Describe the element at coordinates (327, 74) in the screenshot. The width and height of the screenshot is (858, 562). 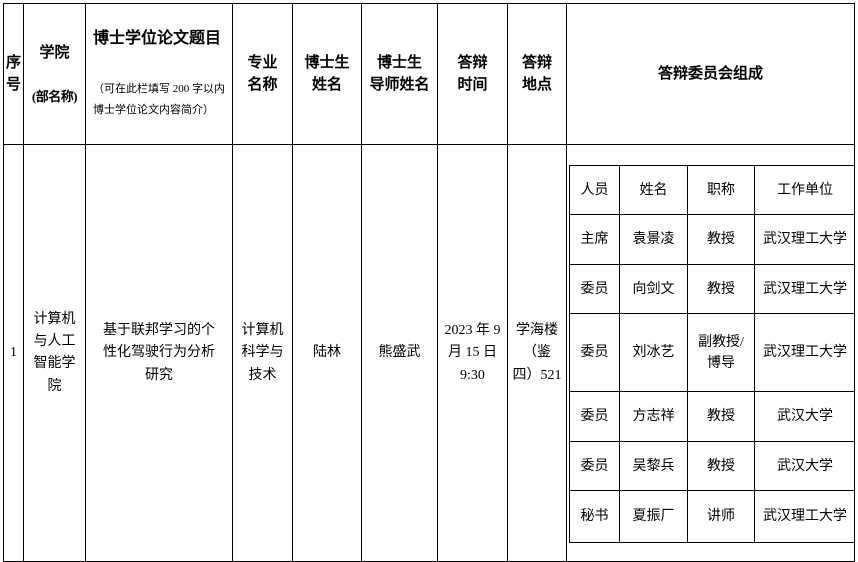
I see `header-student-name: 博士生 姓名` at that location.